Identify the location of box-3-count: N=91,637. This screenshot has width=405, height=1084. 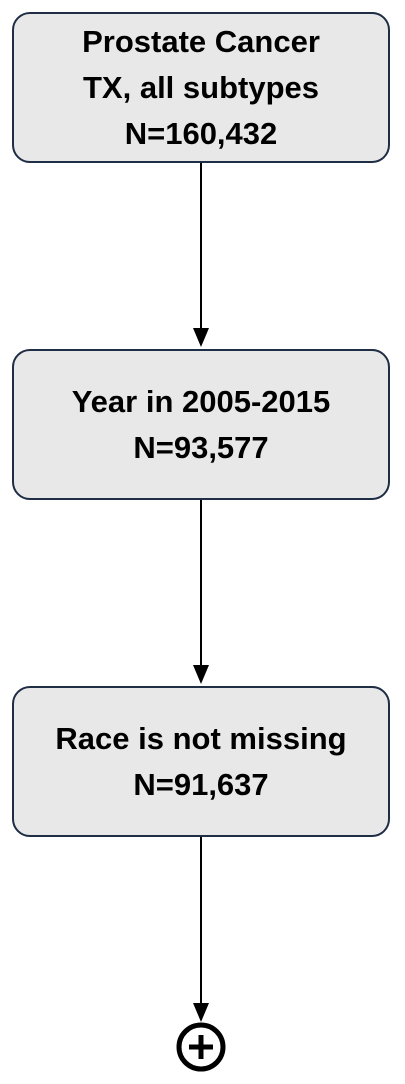
(201, 784).